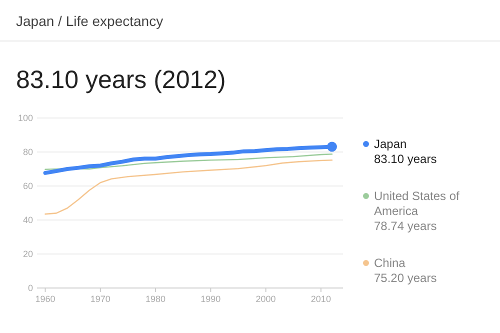 This screenshot has width=500, height=333. I want to click on x-tick-label: 1970, so click(100, 299).